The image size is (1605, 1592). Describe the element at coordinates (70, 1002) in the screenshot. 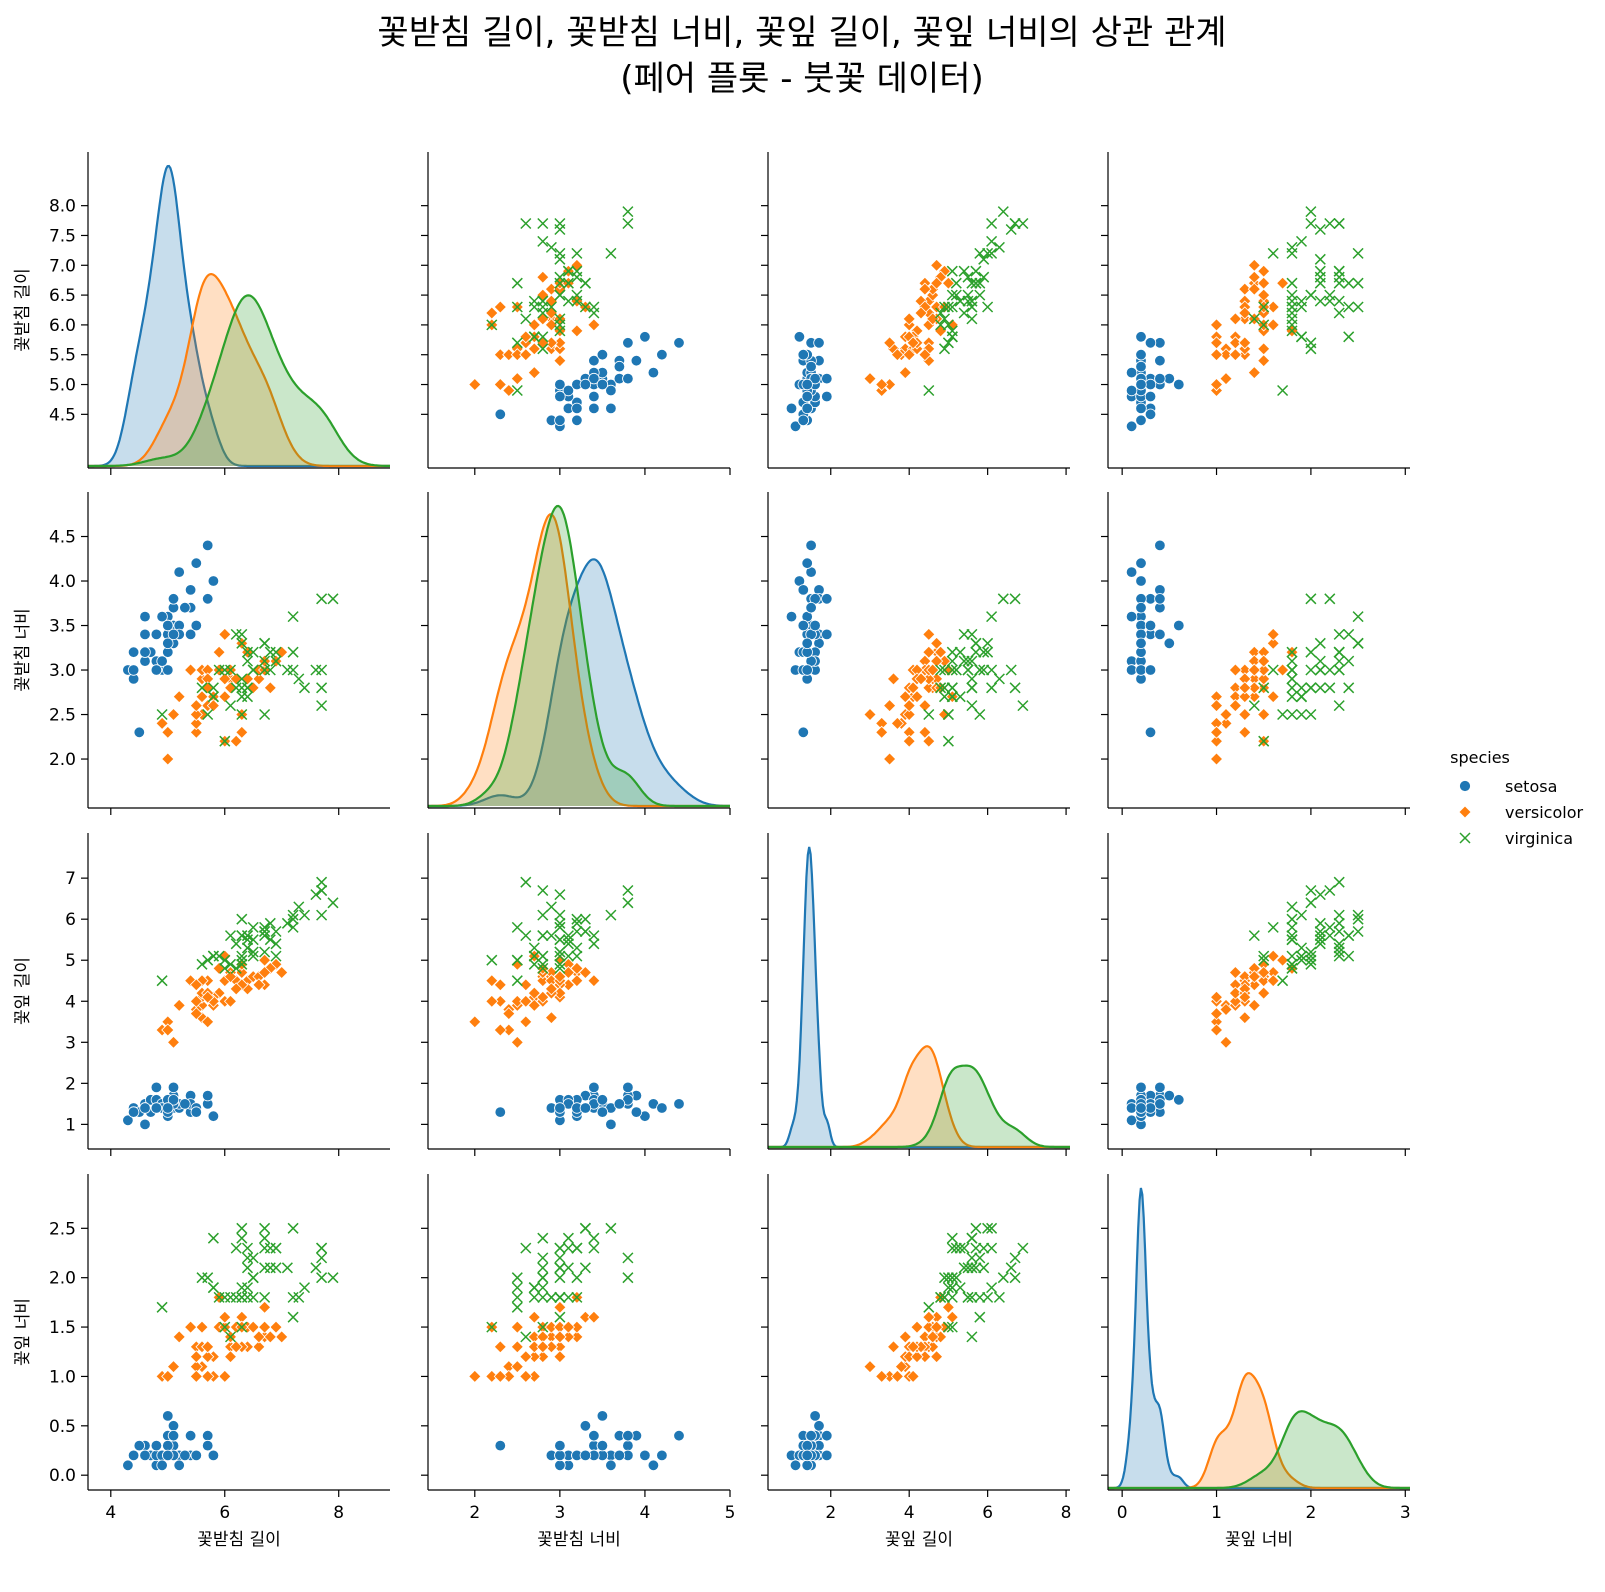

I see `y-tick-label: 4` at that location.